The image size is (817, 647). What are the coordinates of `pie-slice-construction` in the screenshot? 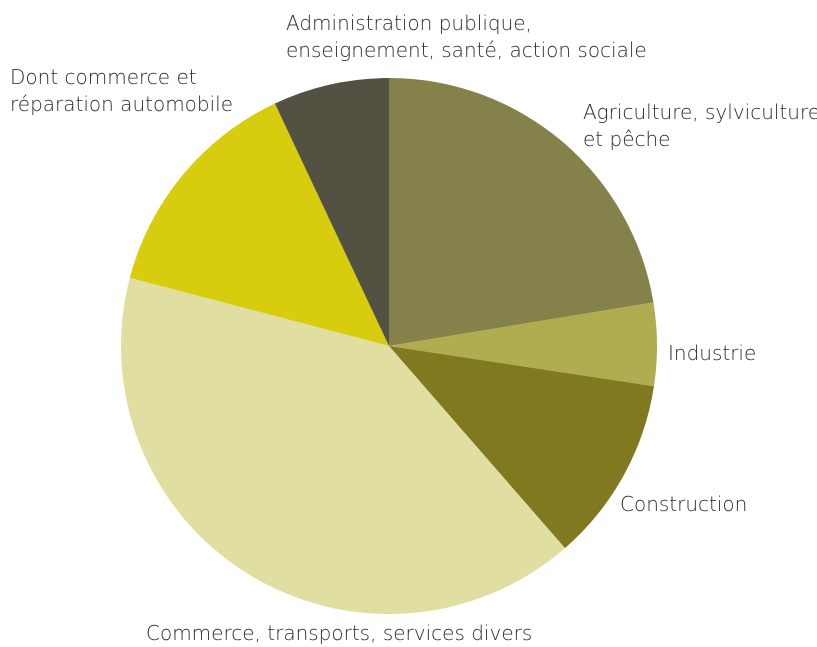 It's located at (521, 447).